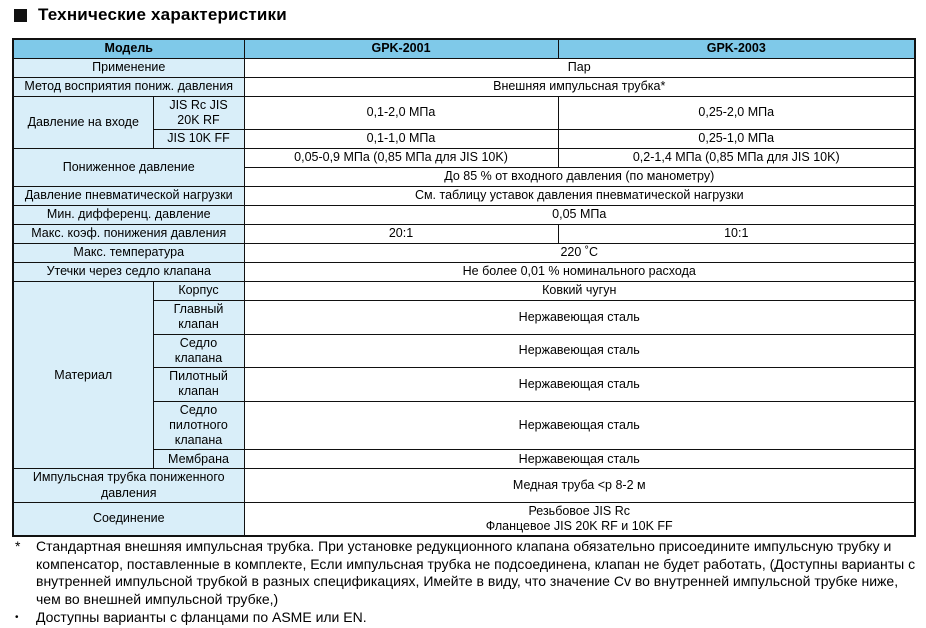 This screenshot has height=628, width=926. I want to click on row-application: Применение Пар, so click(464, 67).